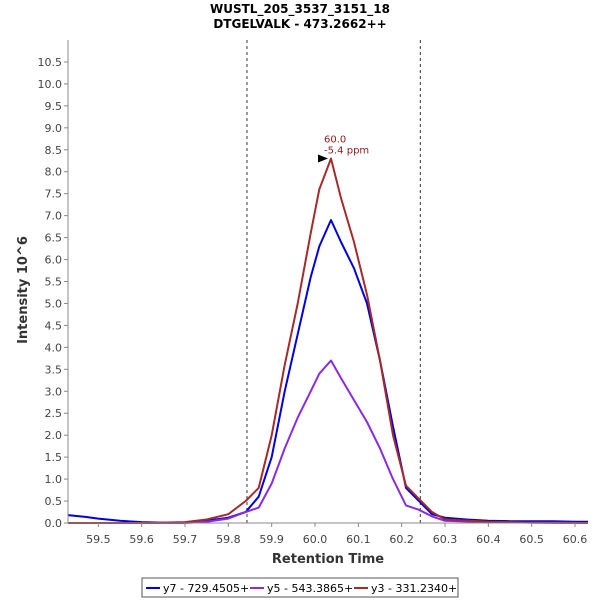 The width and height of the screenshot is (600, 600). What do you see at coordinates (300, 9) in the screenshot?
I see `chart-title: WUSTL_205_3537_3151_18` at bounding box center [300, 9].